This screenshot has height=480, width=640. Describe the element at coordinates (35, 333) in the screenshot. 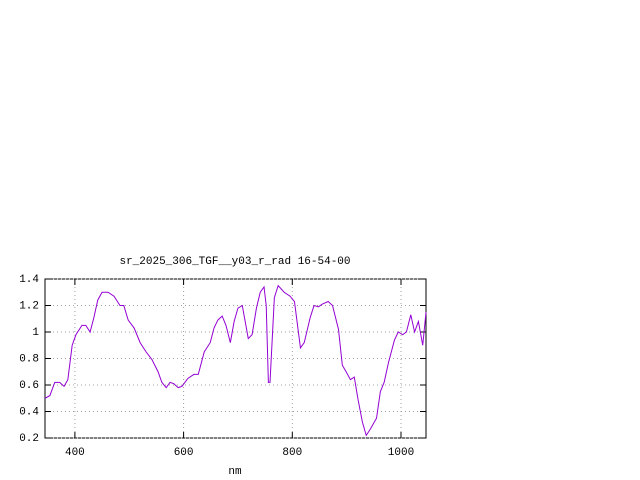

I see `y-tick-label: 1` at that location.